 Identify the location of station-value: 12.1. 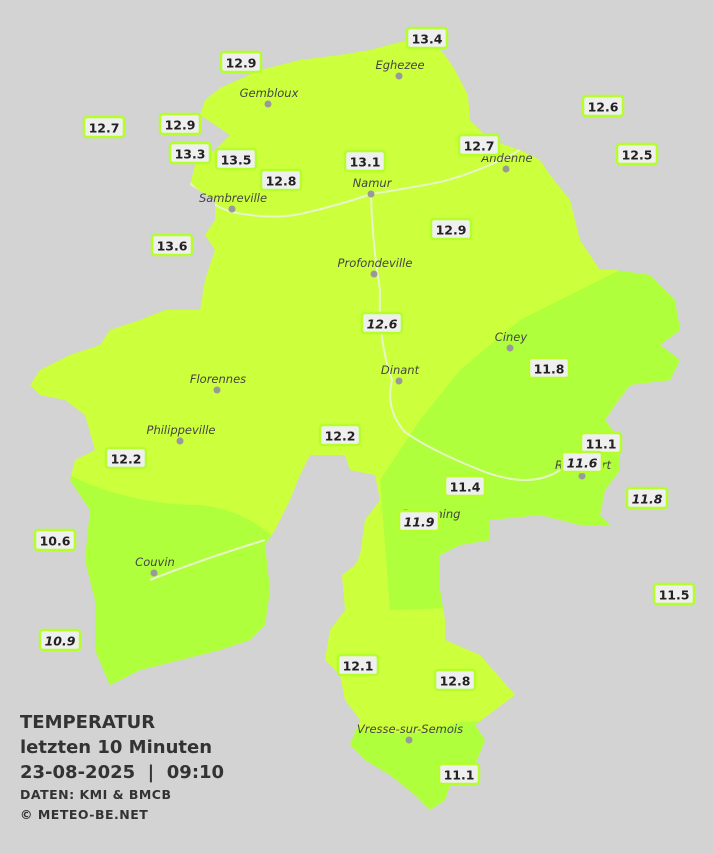
(358, 666).